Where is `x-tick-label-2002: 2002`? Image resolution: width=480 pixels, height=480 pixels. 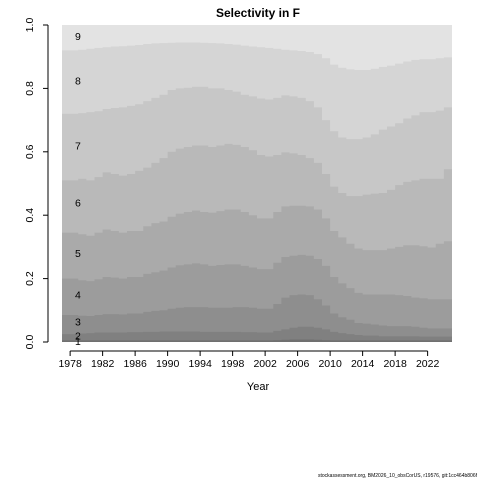 x-tick-label-2002: 2002 is located at coordinates (265, 364).